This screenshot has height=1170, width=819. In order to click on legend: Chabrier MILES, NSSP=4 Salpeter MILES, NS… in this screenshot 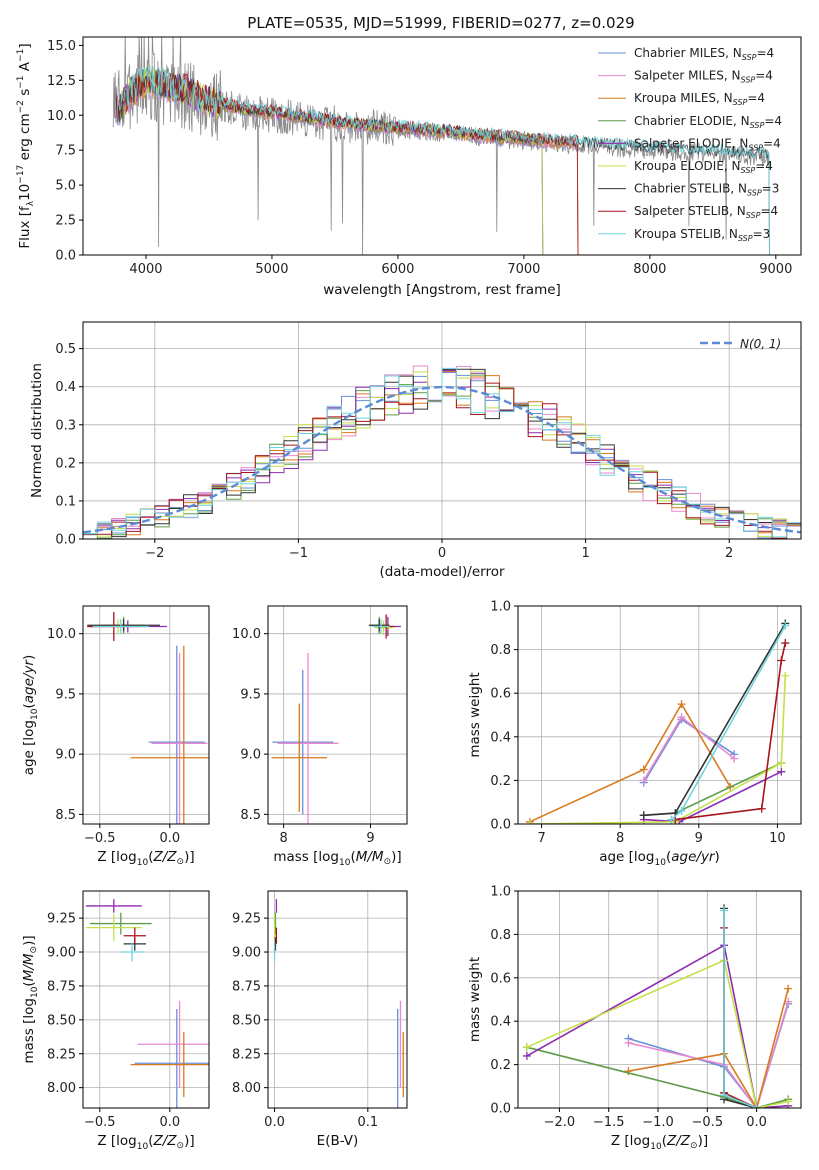, I will do `click(690, 144)`.